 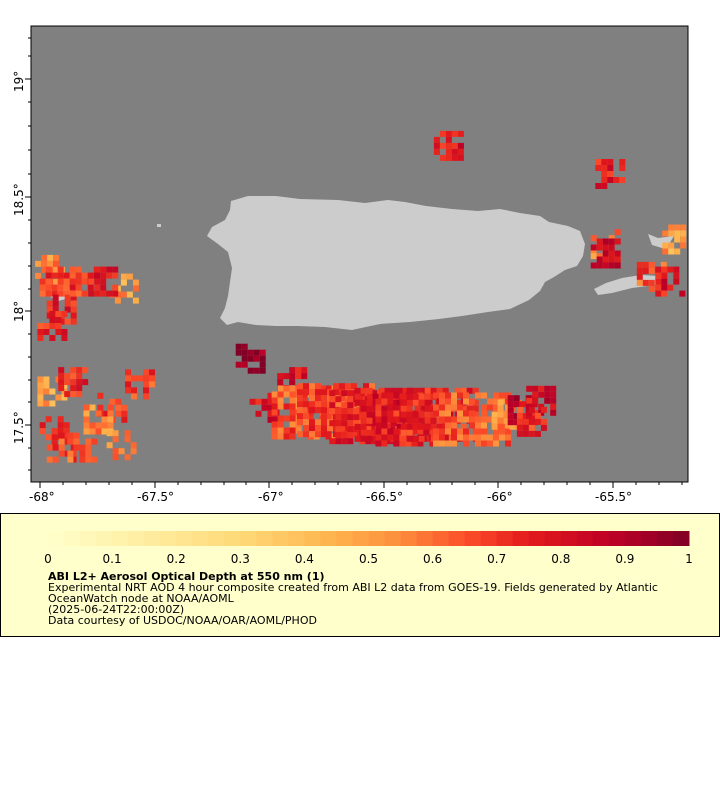 I want to click on colorbar-tick-label: 0.5, so click(x=368, y=559).